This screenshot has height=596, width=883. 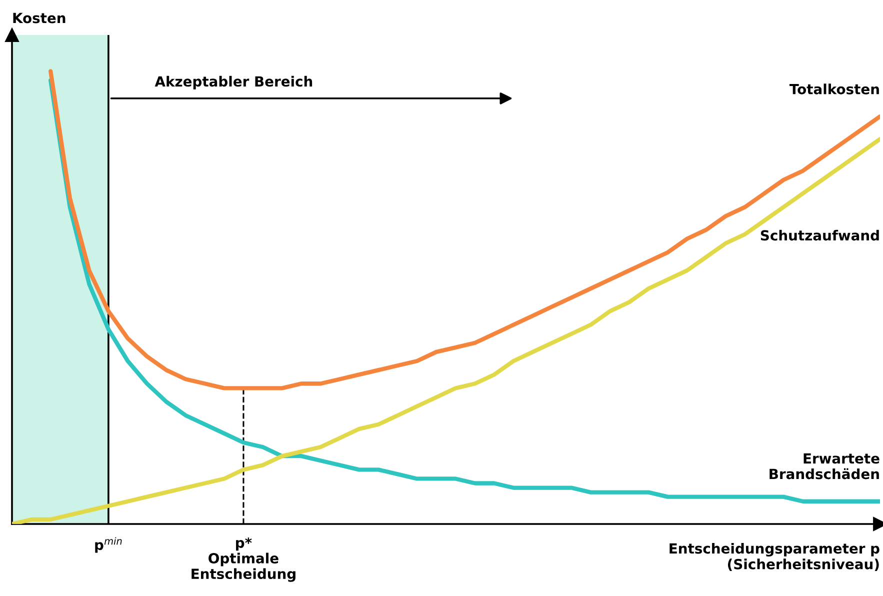 I want to click on series-label: Erwartete Brandschäden, so click(x=825, y=466).